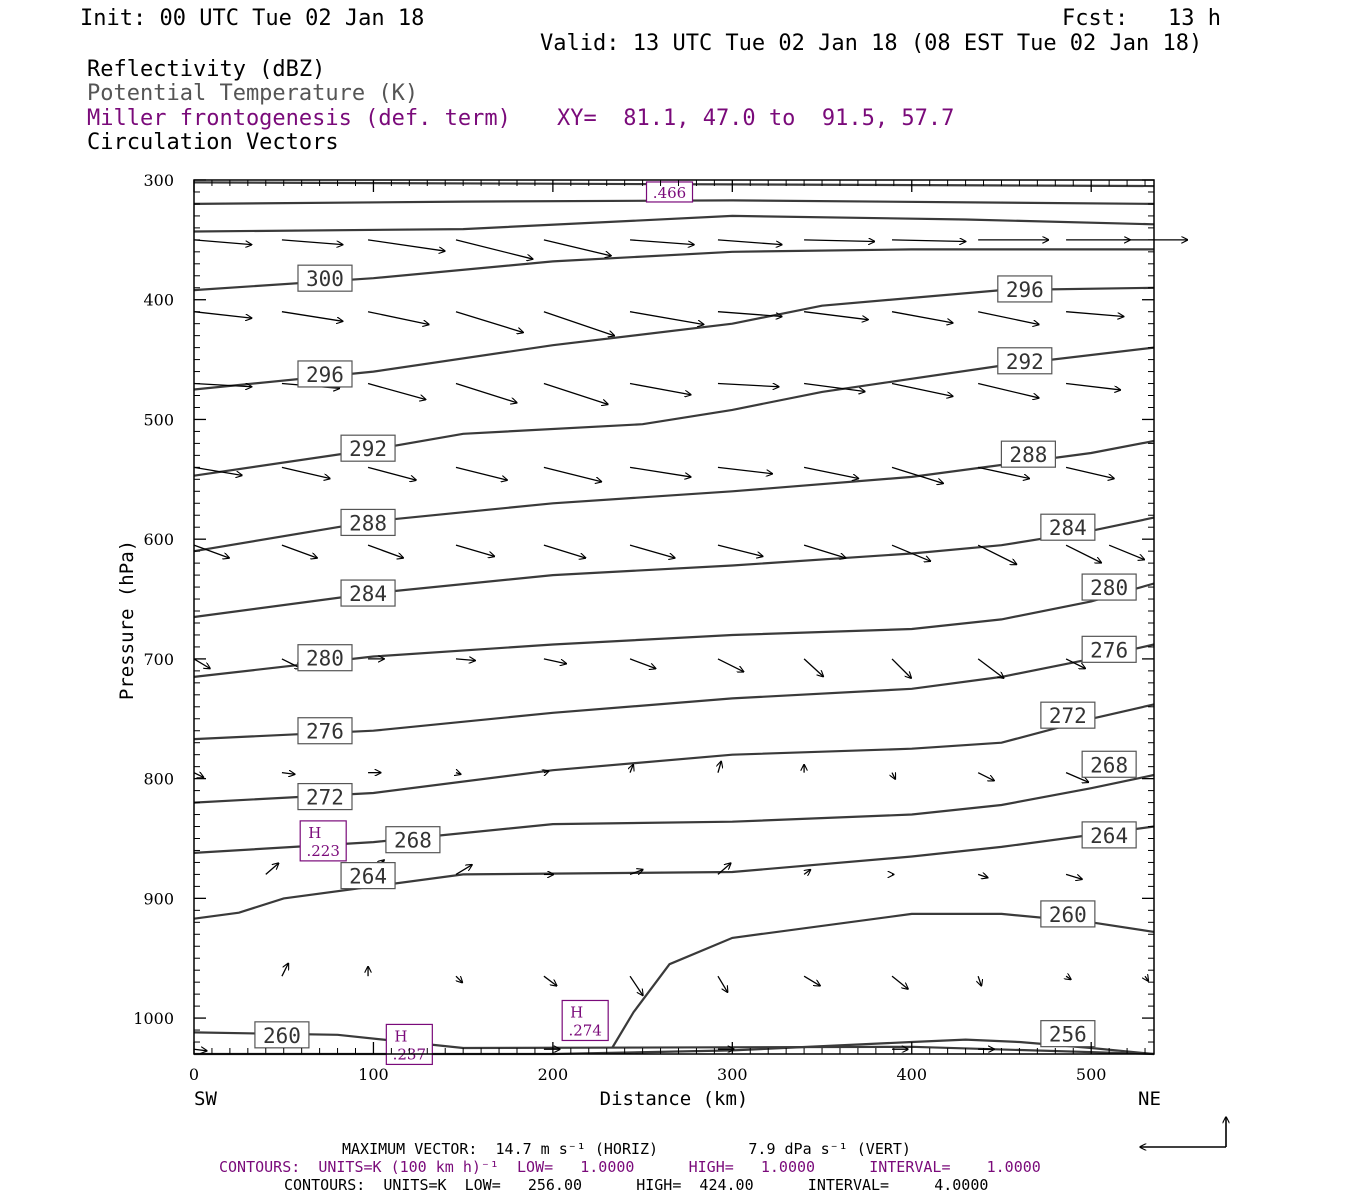 The width and height of the screenshot is (1350, 1200). Describe the element at coordinates (158, 898) in the screenshot. I see `y-tick-label: 900` at that location.